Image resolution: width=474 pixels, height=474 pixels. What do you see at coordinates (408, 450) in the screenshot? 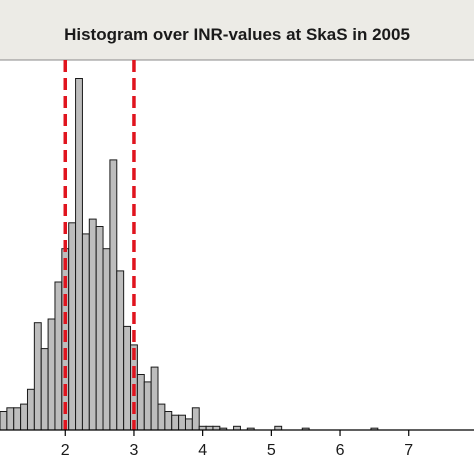
I see `x-tick-label: 7` at bounding box center [408, 450].